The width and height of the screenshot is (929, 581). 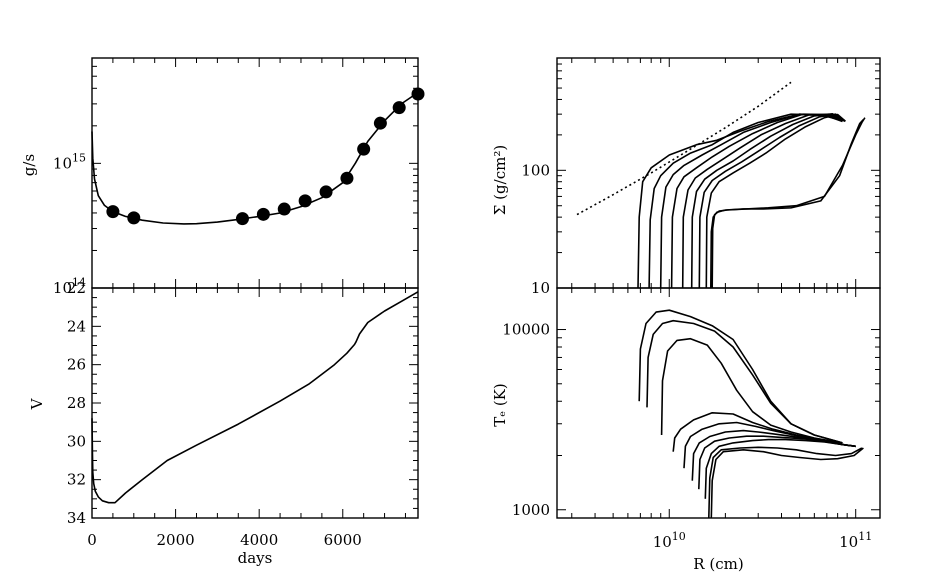 I want to click on series-line-t10, so click(x=787, y=483).